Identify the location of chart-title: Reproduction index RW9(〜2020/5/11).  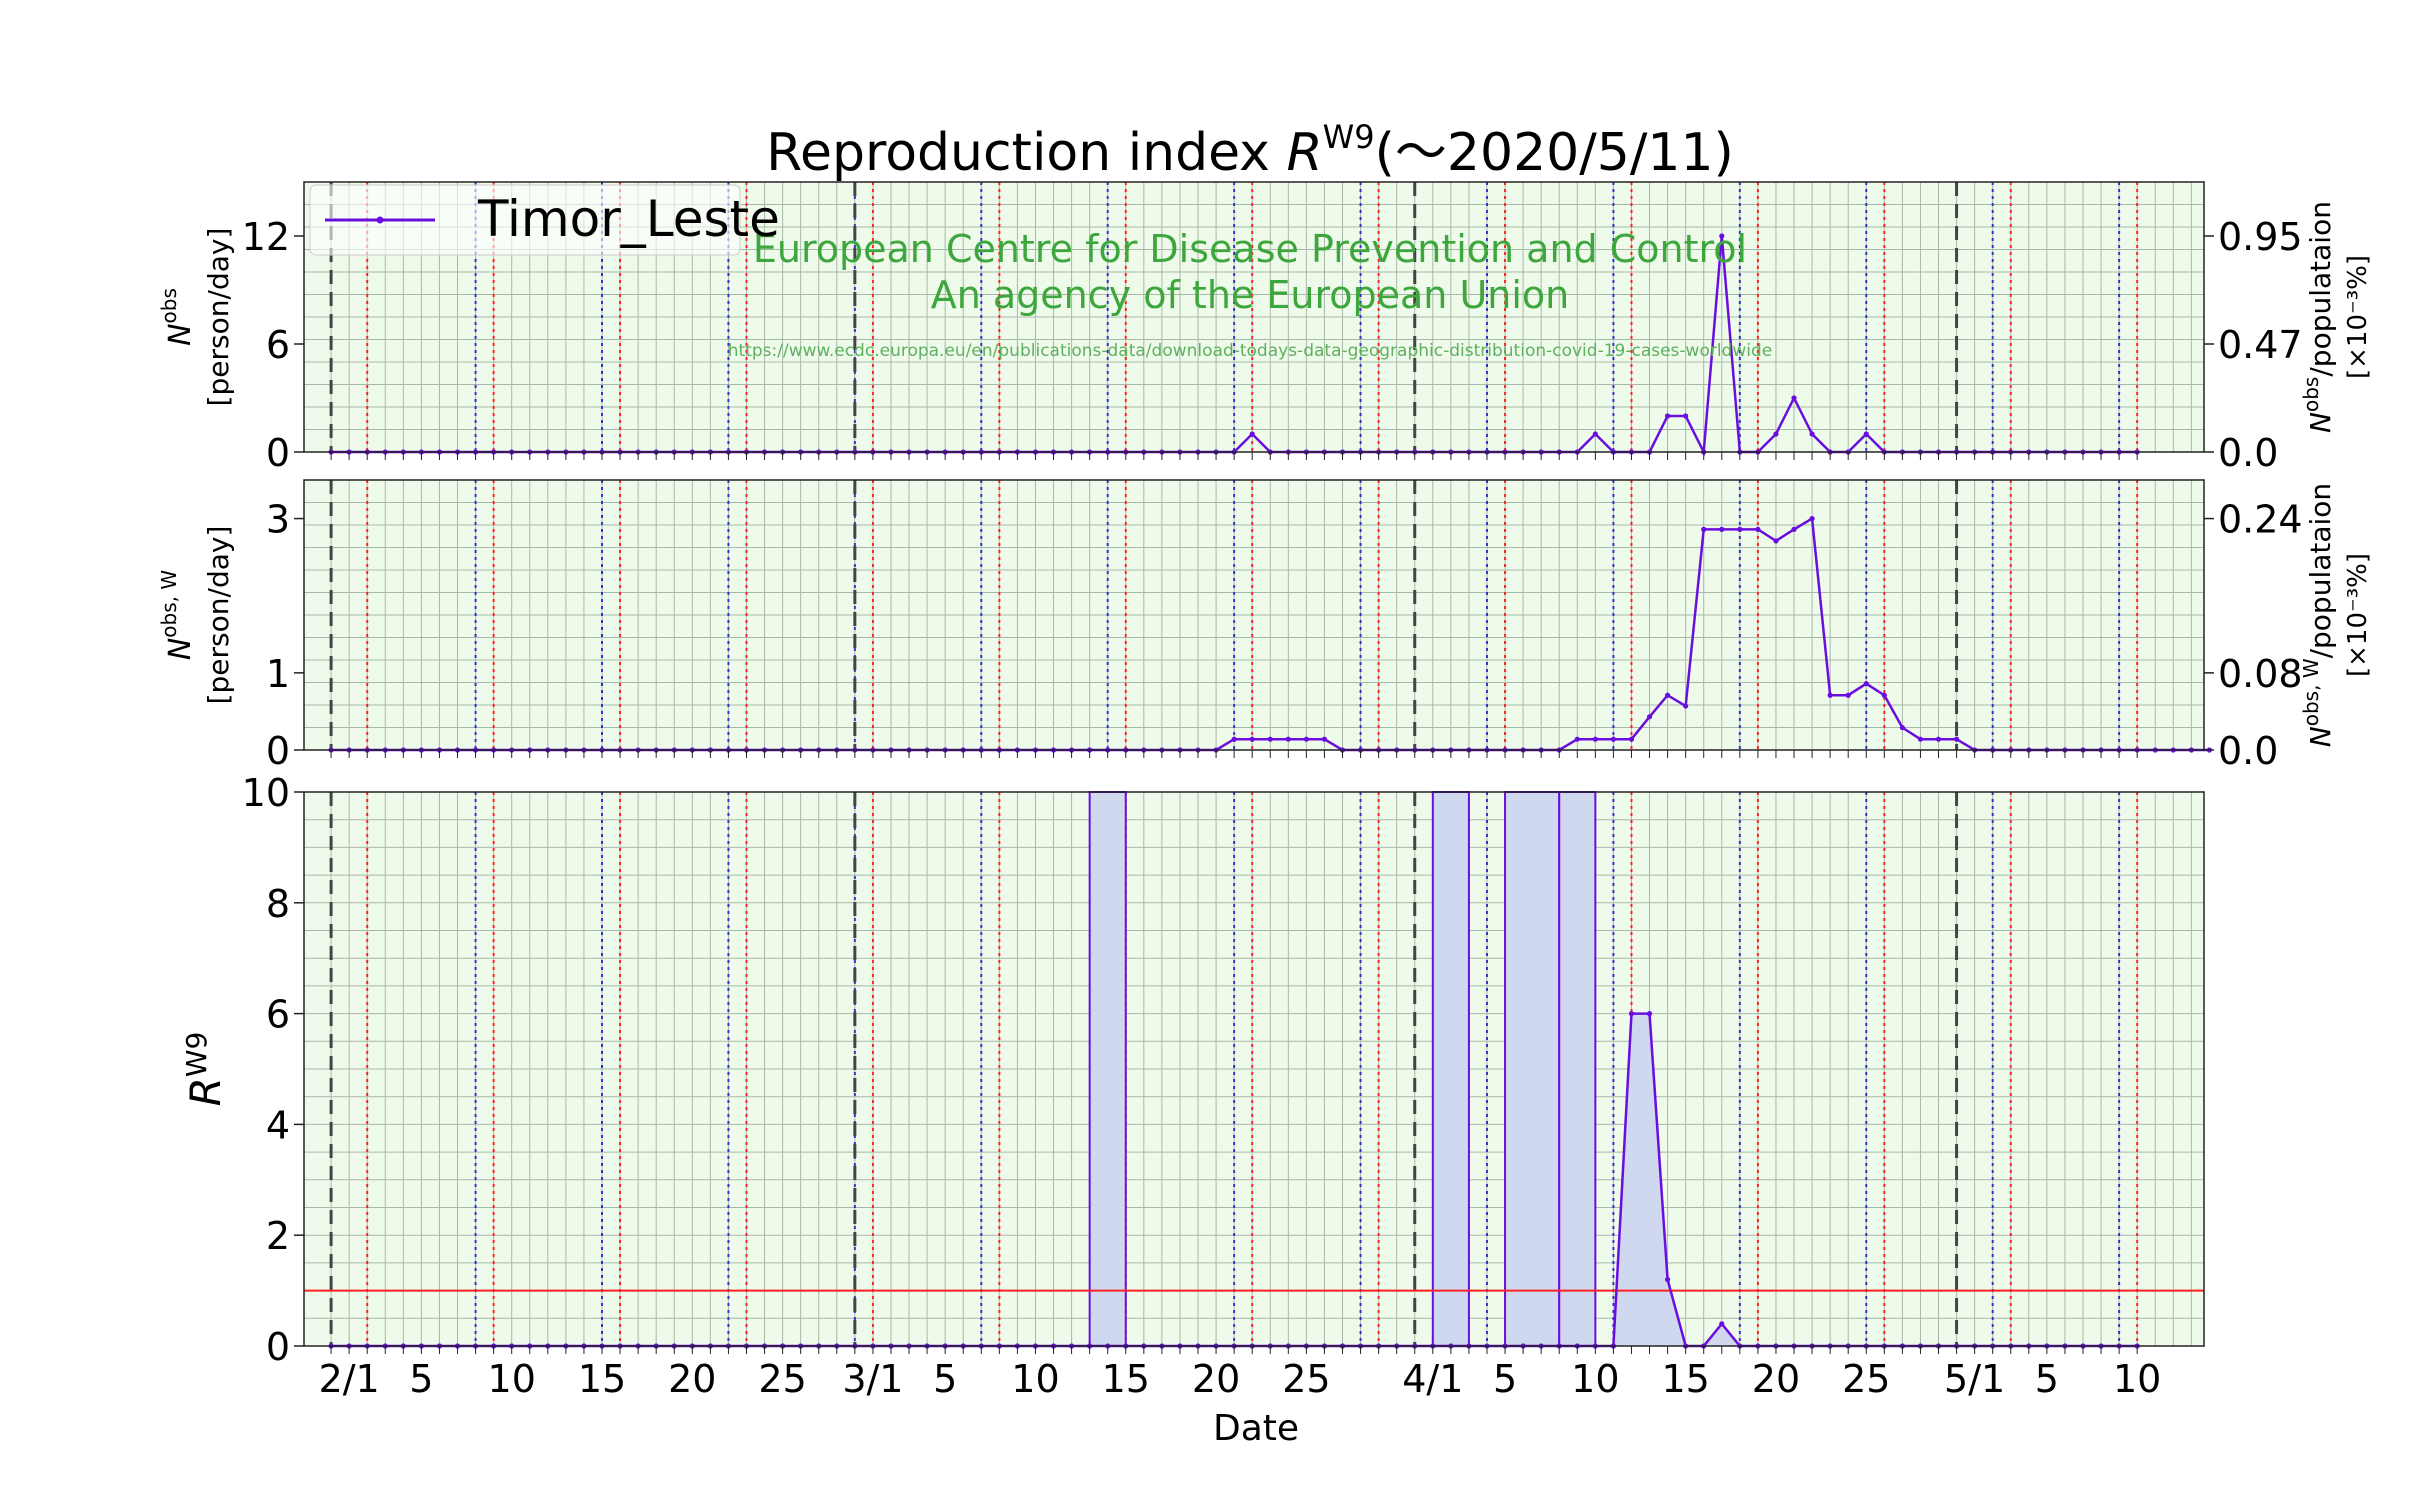
(1250, 150).